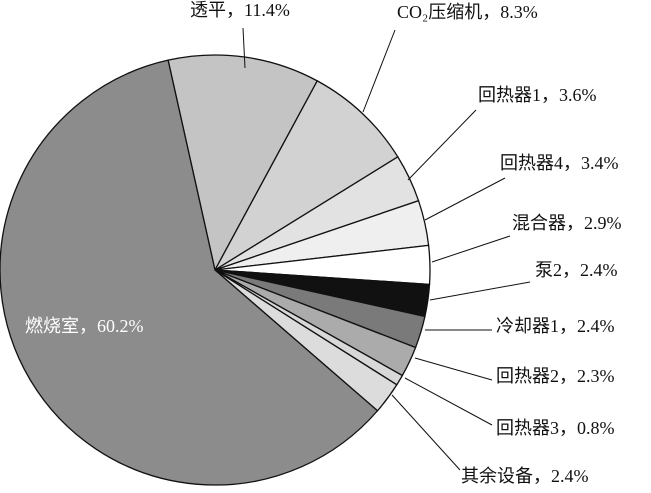  I want to click on slice-label: 混合器，2.9%, so click(567, 223).